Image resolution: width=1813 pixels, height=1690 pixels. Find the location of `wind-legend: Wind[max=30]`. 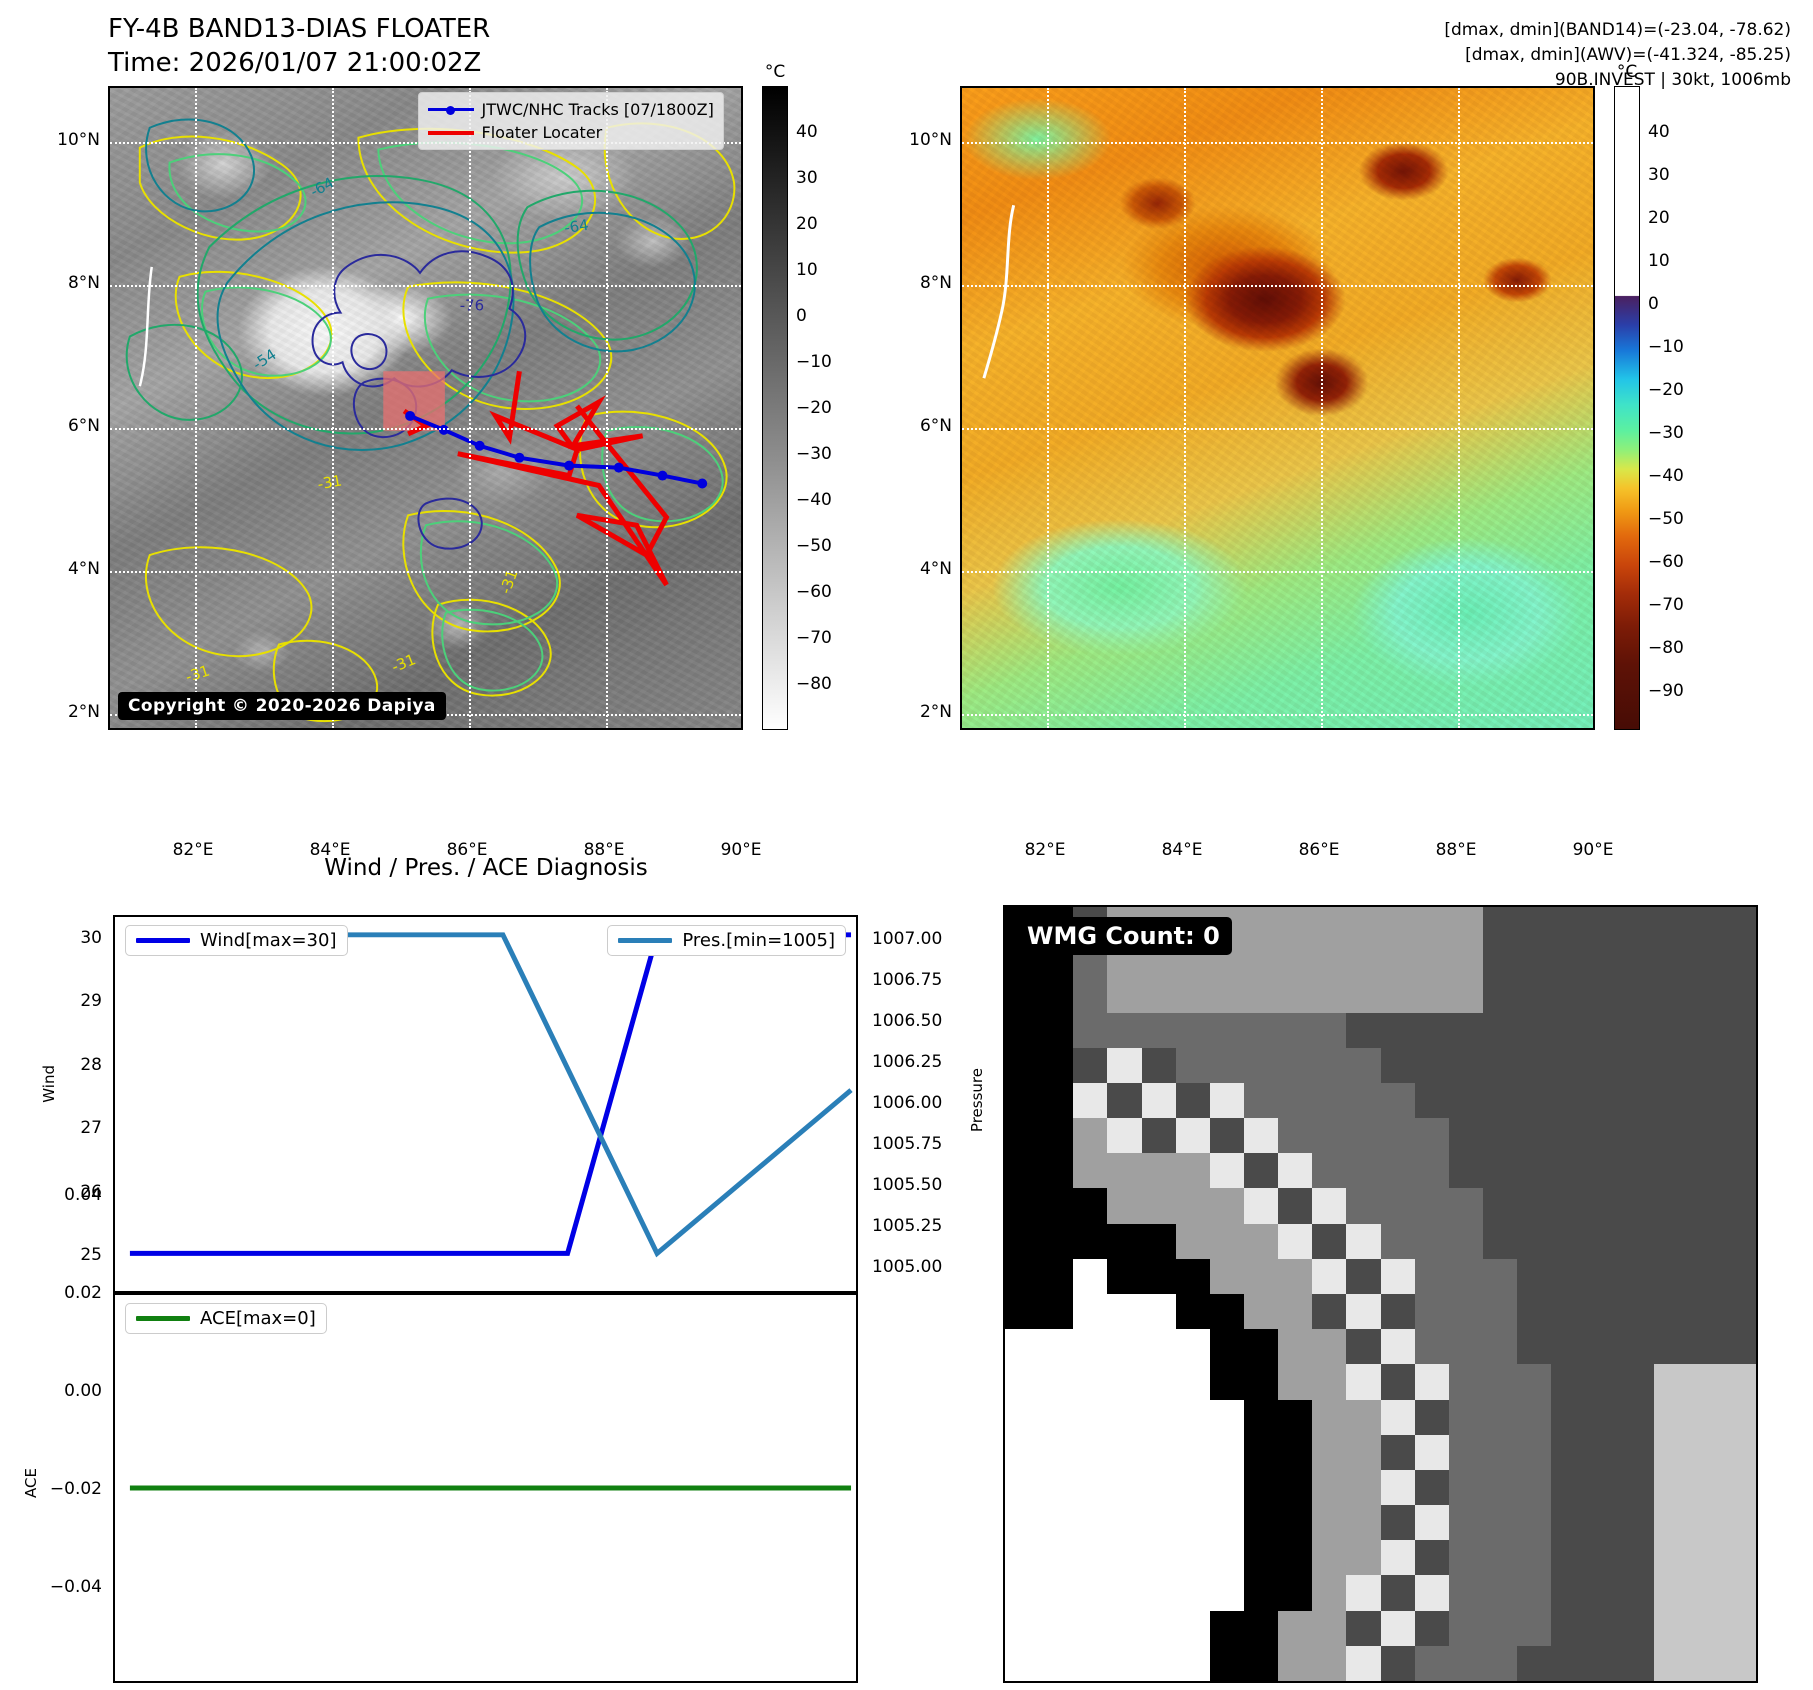

wind-legend: Wind[max=30] is located at coordinates (236, 940).